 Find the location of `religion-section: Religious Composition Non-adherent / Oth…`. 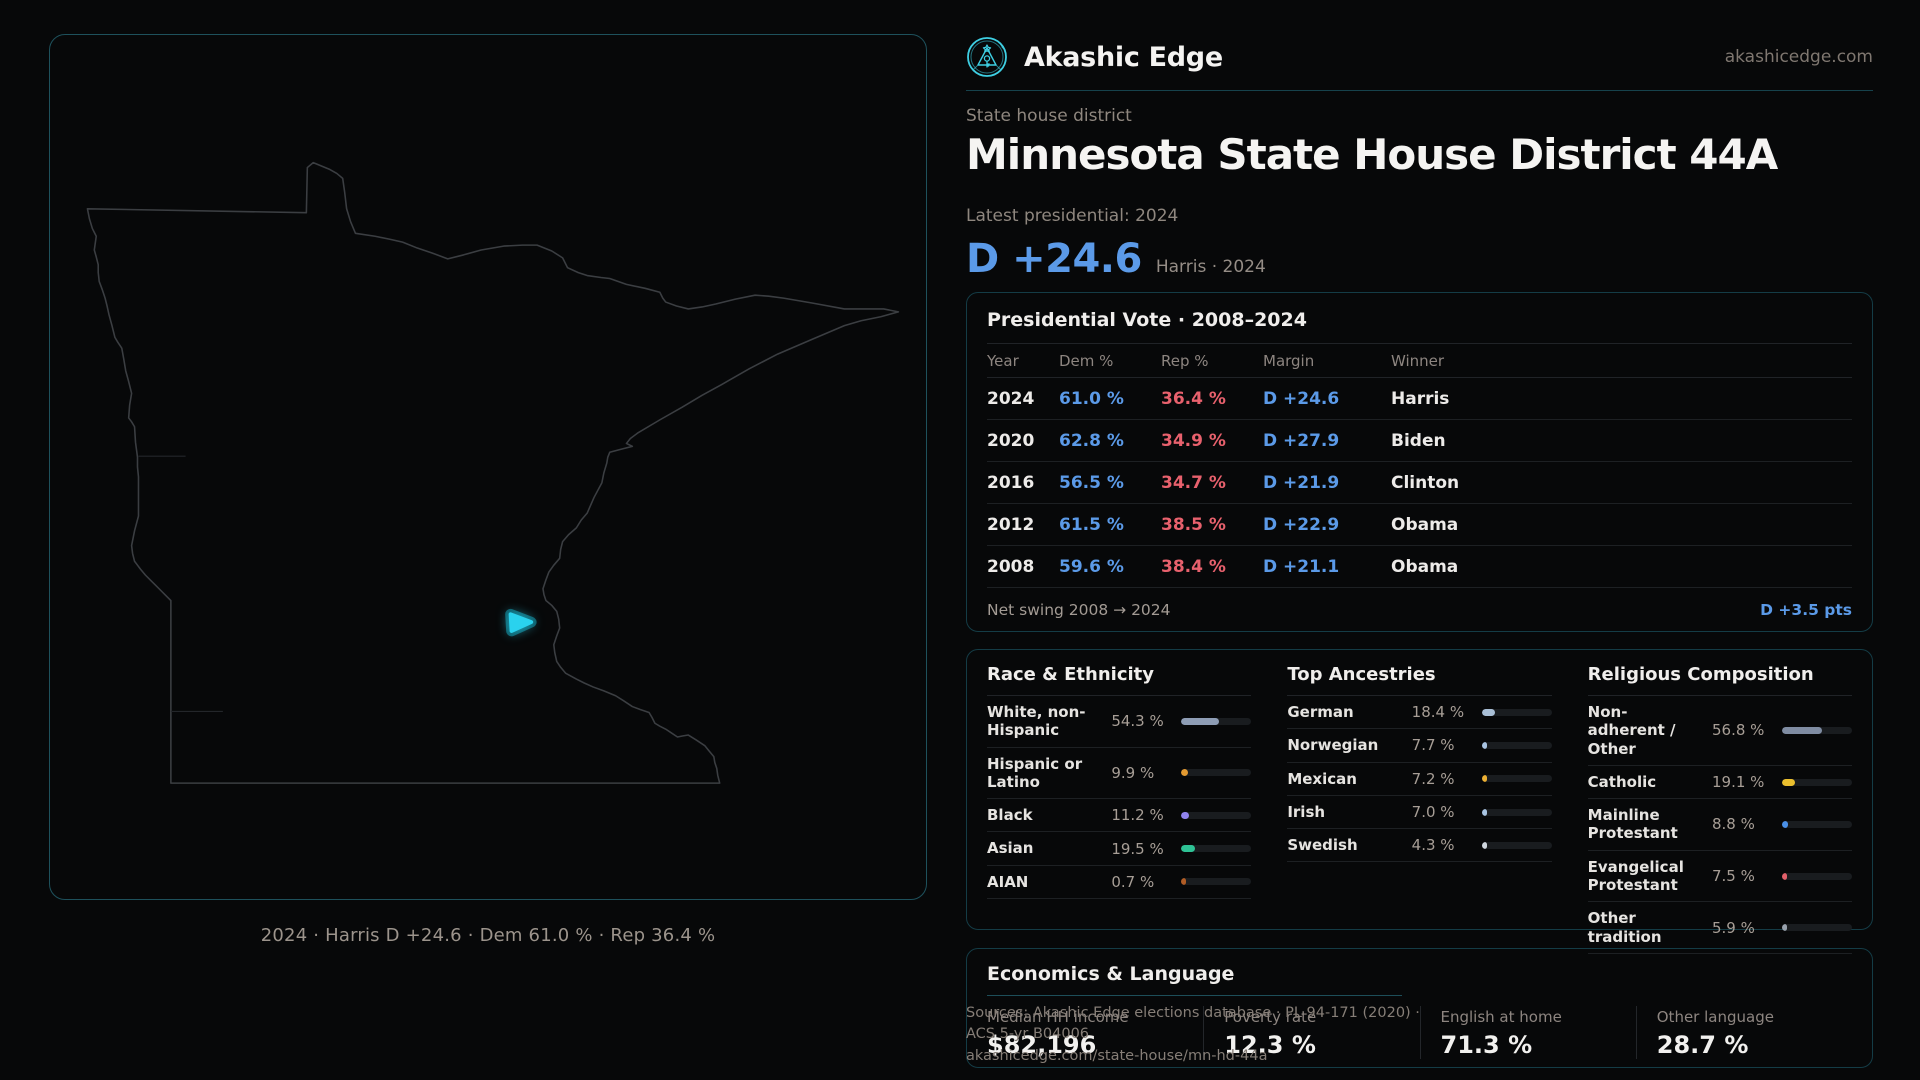

religion-section: Religious Composition Non-adherent / Oth… is located at coordinates (1719, 809).